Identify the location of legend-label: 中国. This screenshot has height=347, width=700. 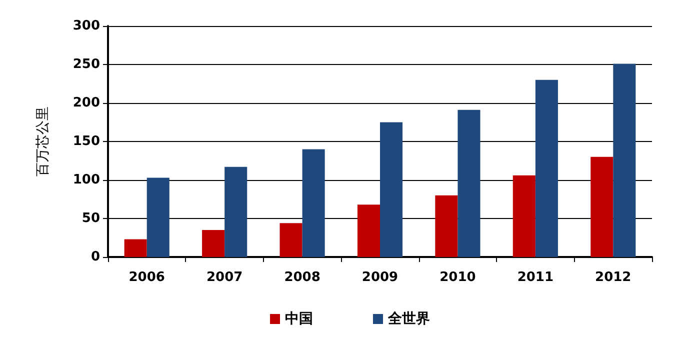
(299, 319).